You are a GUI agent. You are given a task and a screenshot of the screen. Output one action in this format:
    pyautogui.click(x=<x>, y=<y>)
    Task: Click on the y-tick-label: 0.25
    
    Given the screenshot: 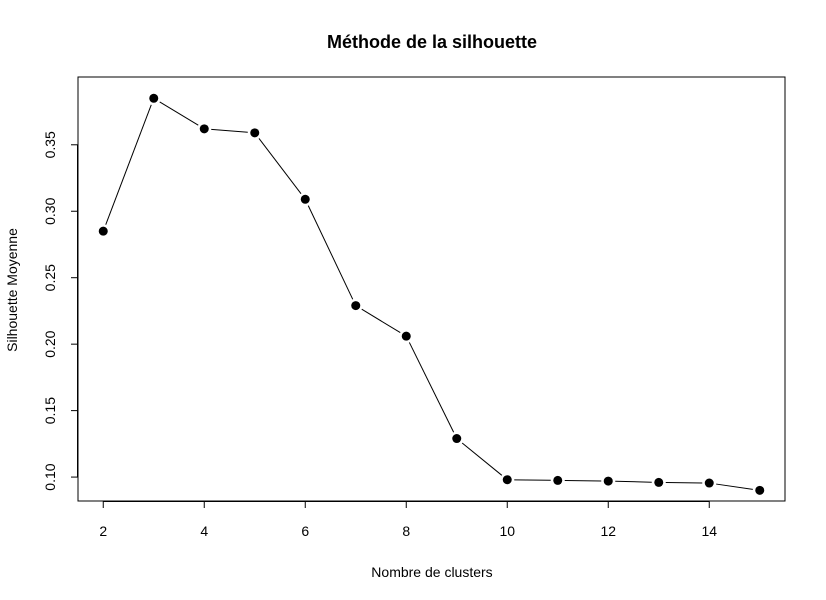 What is the action you would take?
    pyautogui.click(x=50, y=277)
    